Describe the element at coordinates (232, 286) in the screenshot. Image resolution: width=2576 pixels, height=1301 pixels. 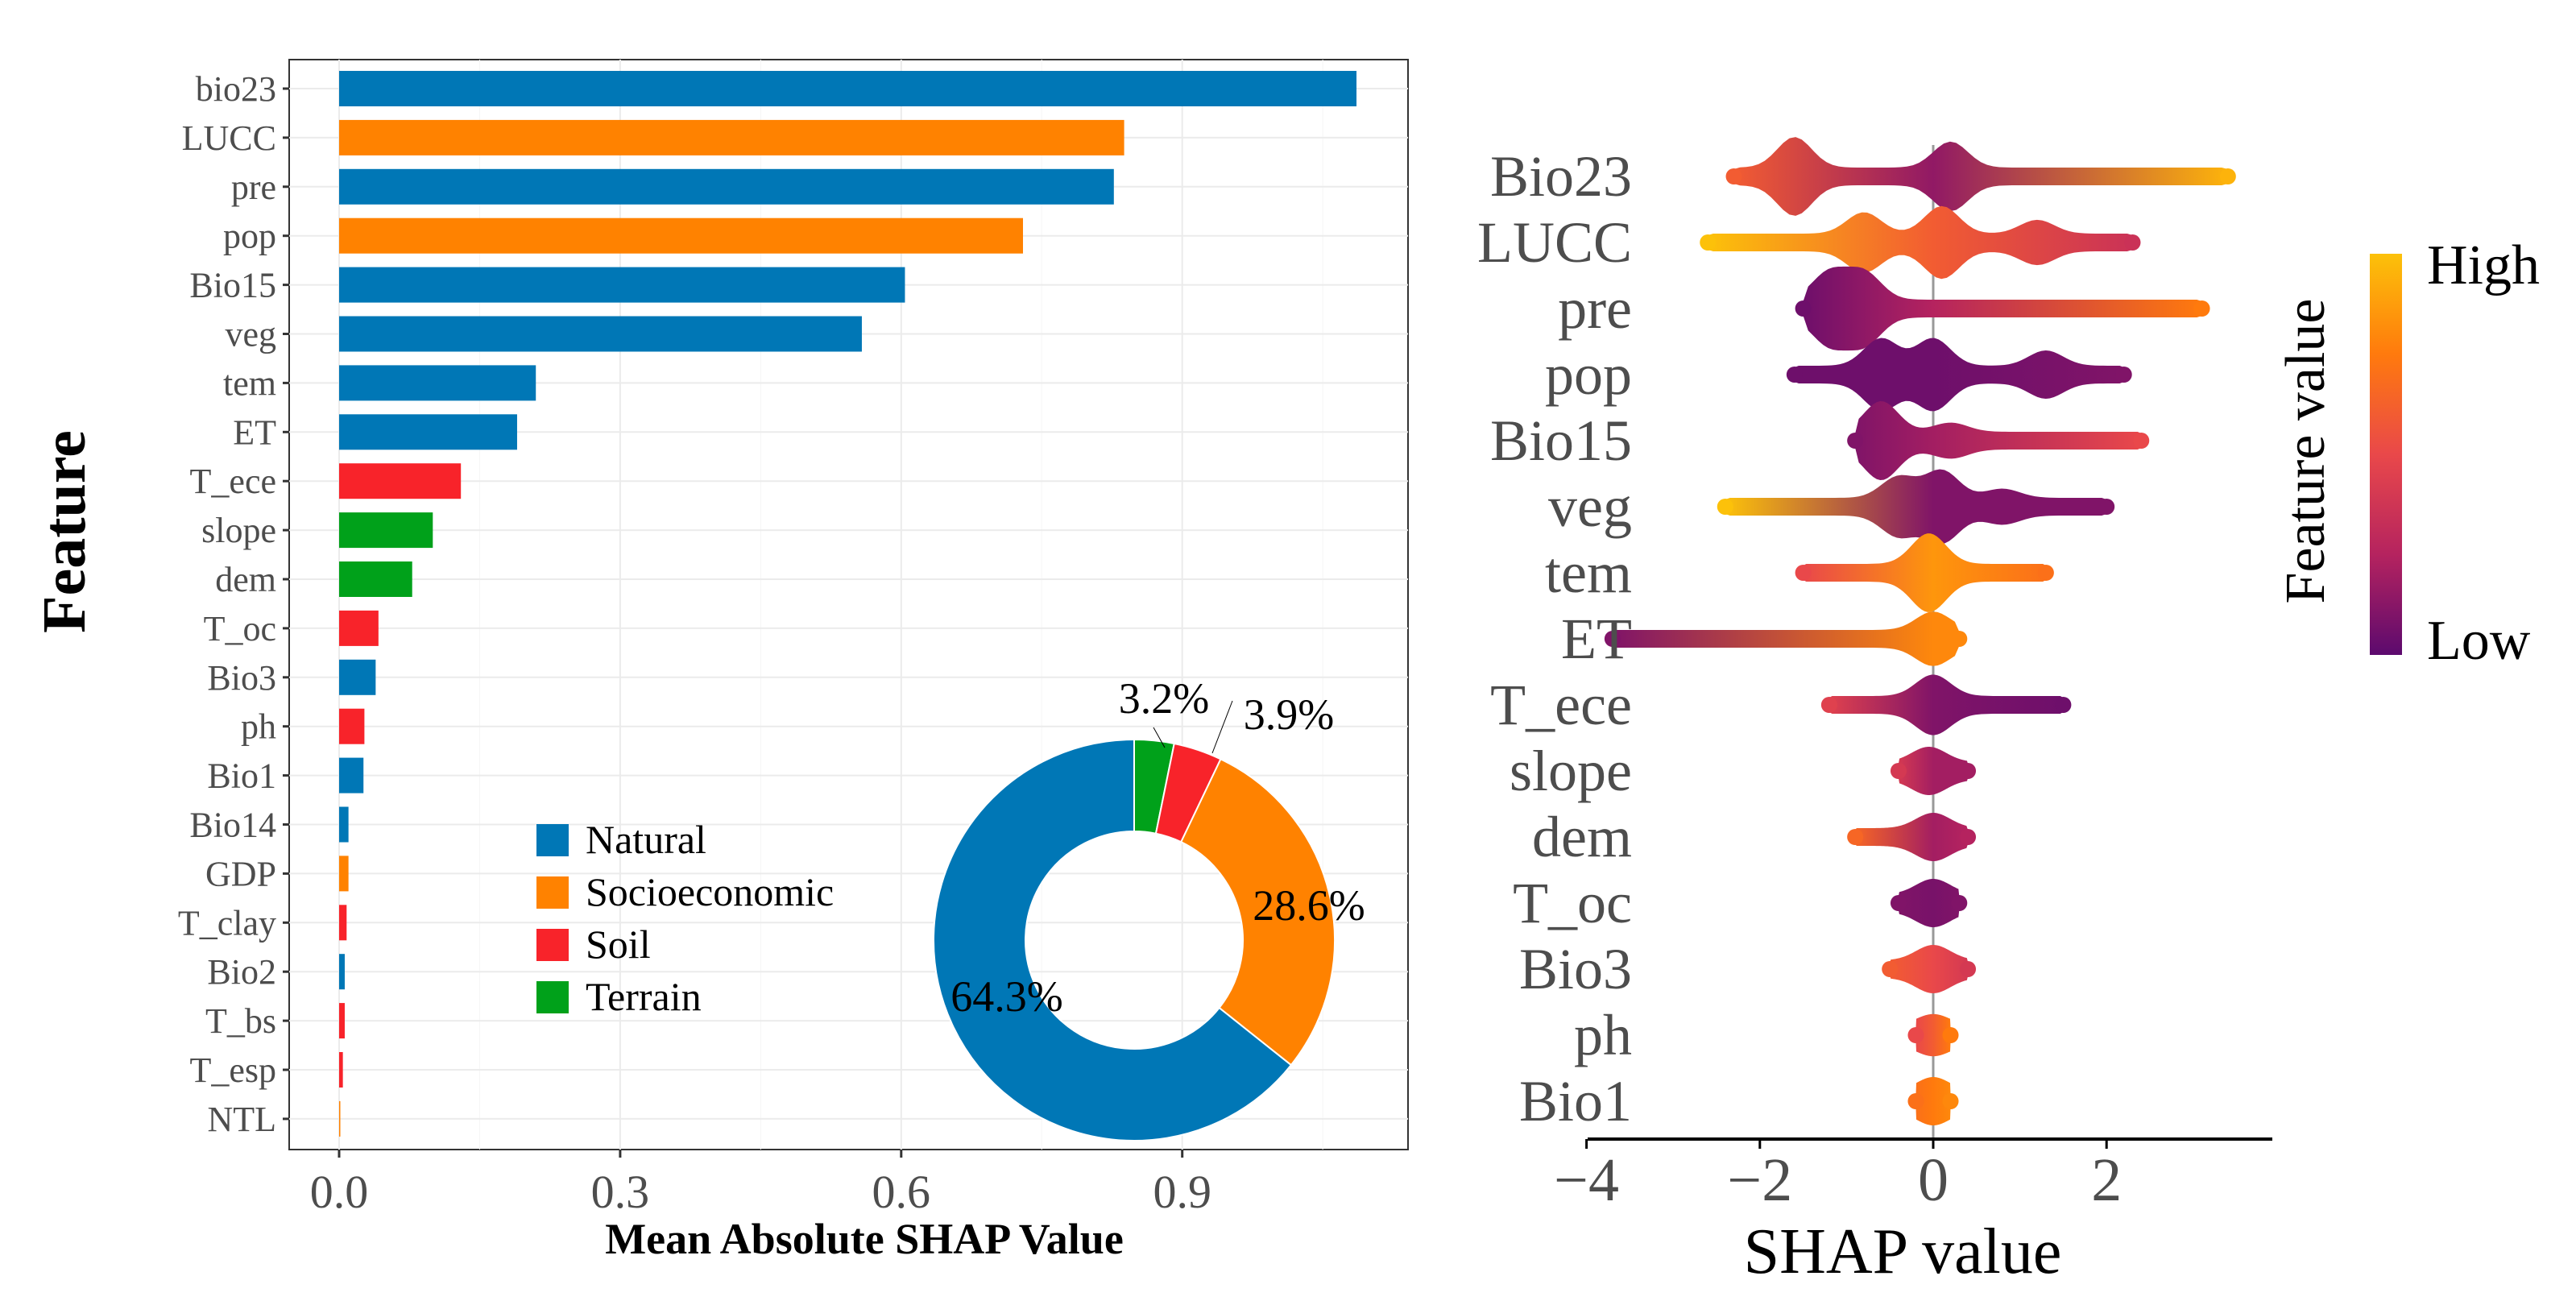
I see `y-tick-label: Bio15` at that location.